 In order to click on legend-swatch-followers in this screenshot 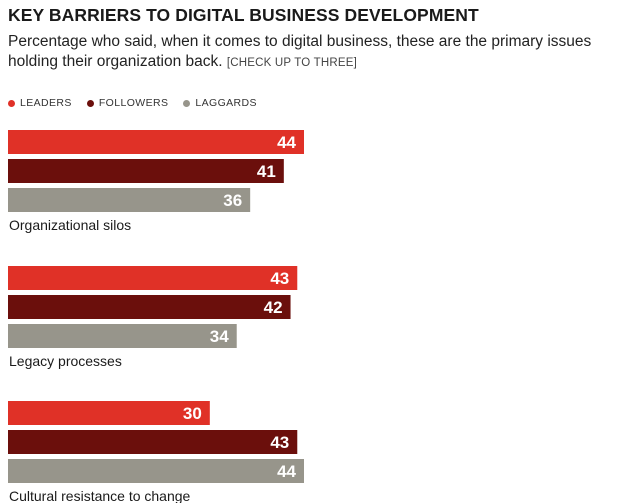, I will do `click(90, 103)`.